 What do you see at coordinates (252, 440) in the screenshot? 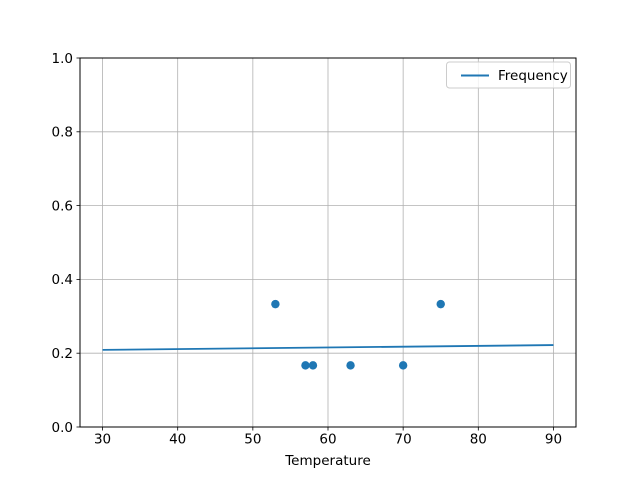
I see `x-tick-label: 50` at bounding box center [252, 440].